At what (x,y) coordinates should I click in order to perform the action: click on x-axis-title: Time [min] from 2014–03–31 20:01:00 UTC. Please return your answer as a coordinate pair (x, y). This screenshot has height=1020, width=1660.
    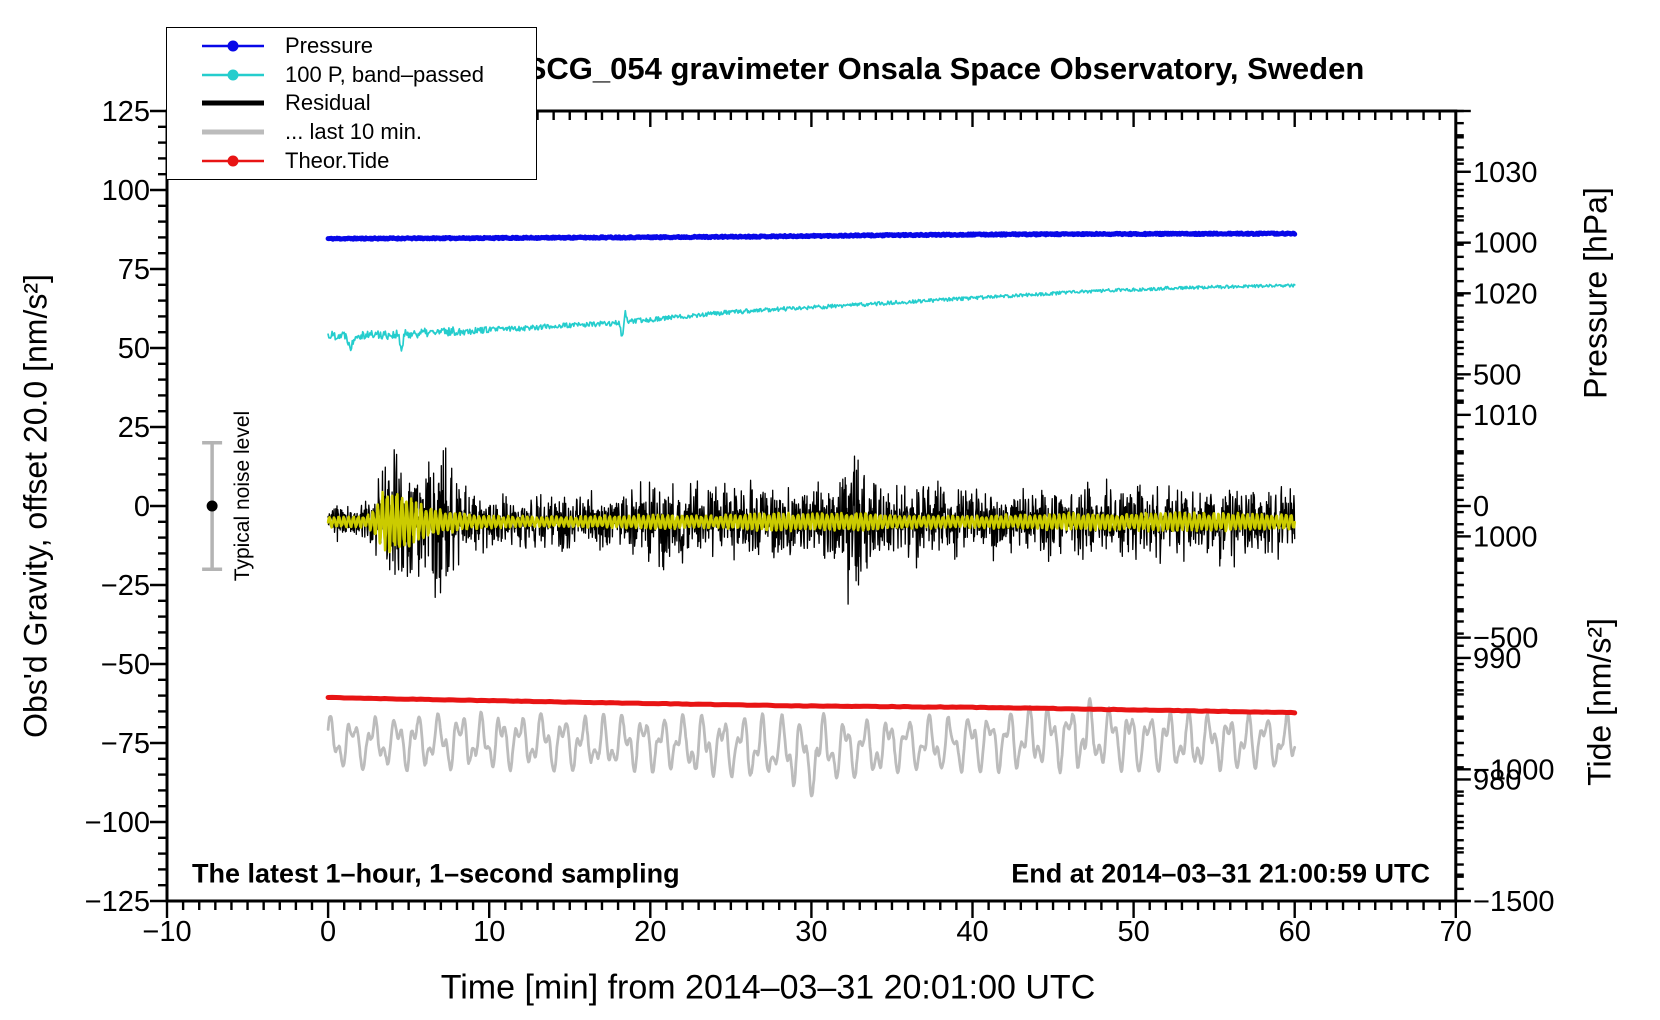
    Looking at the image, I should click on (768, 987).